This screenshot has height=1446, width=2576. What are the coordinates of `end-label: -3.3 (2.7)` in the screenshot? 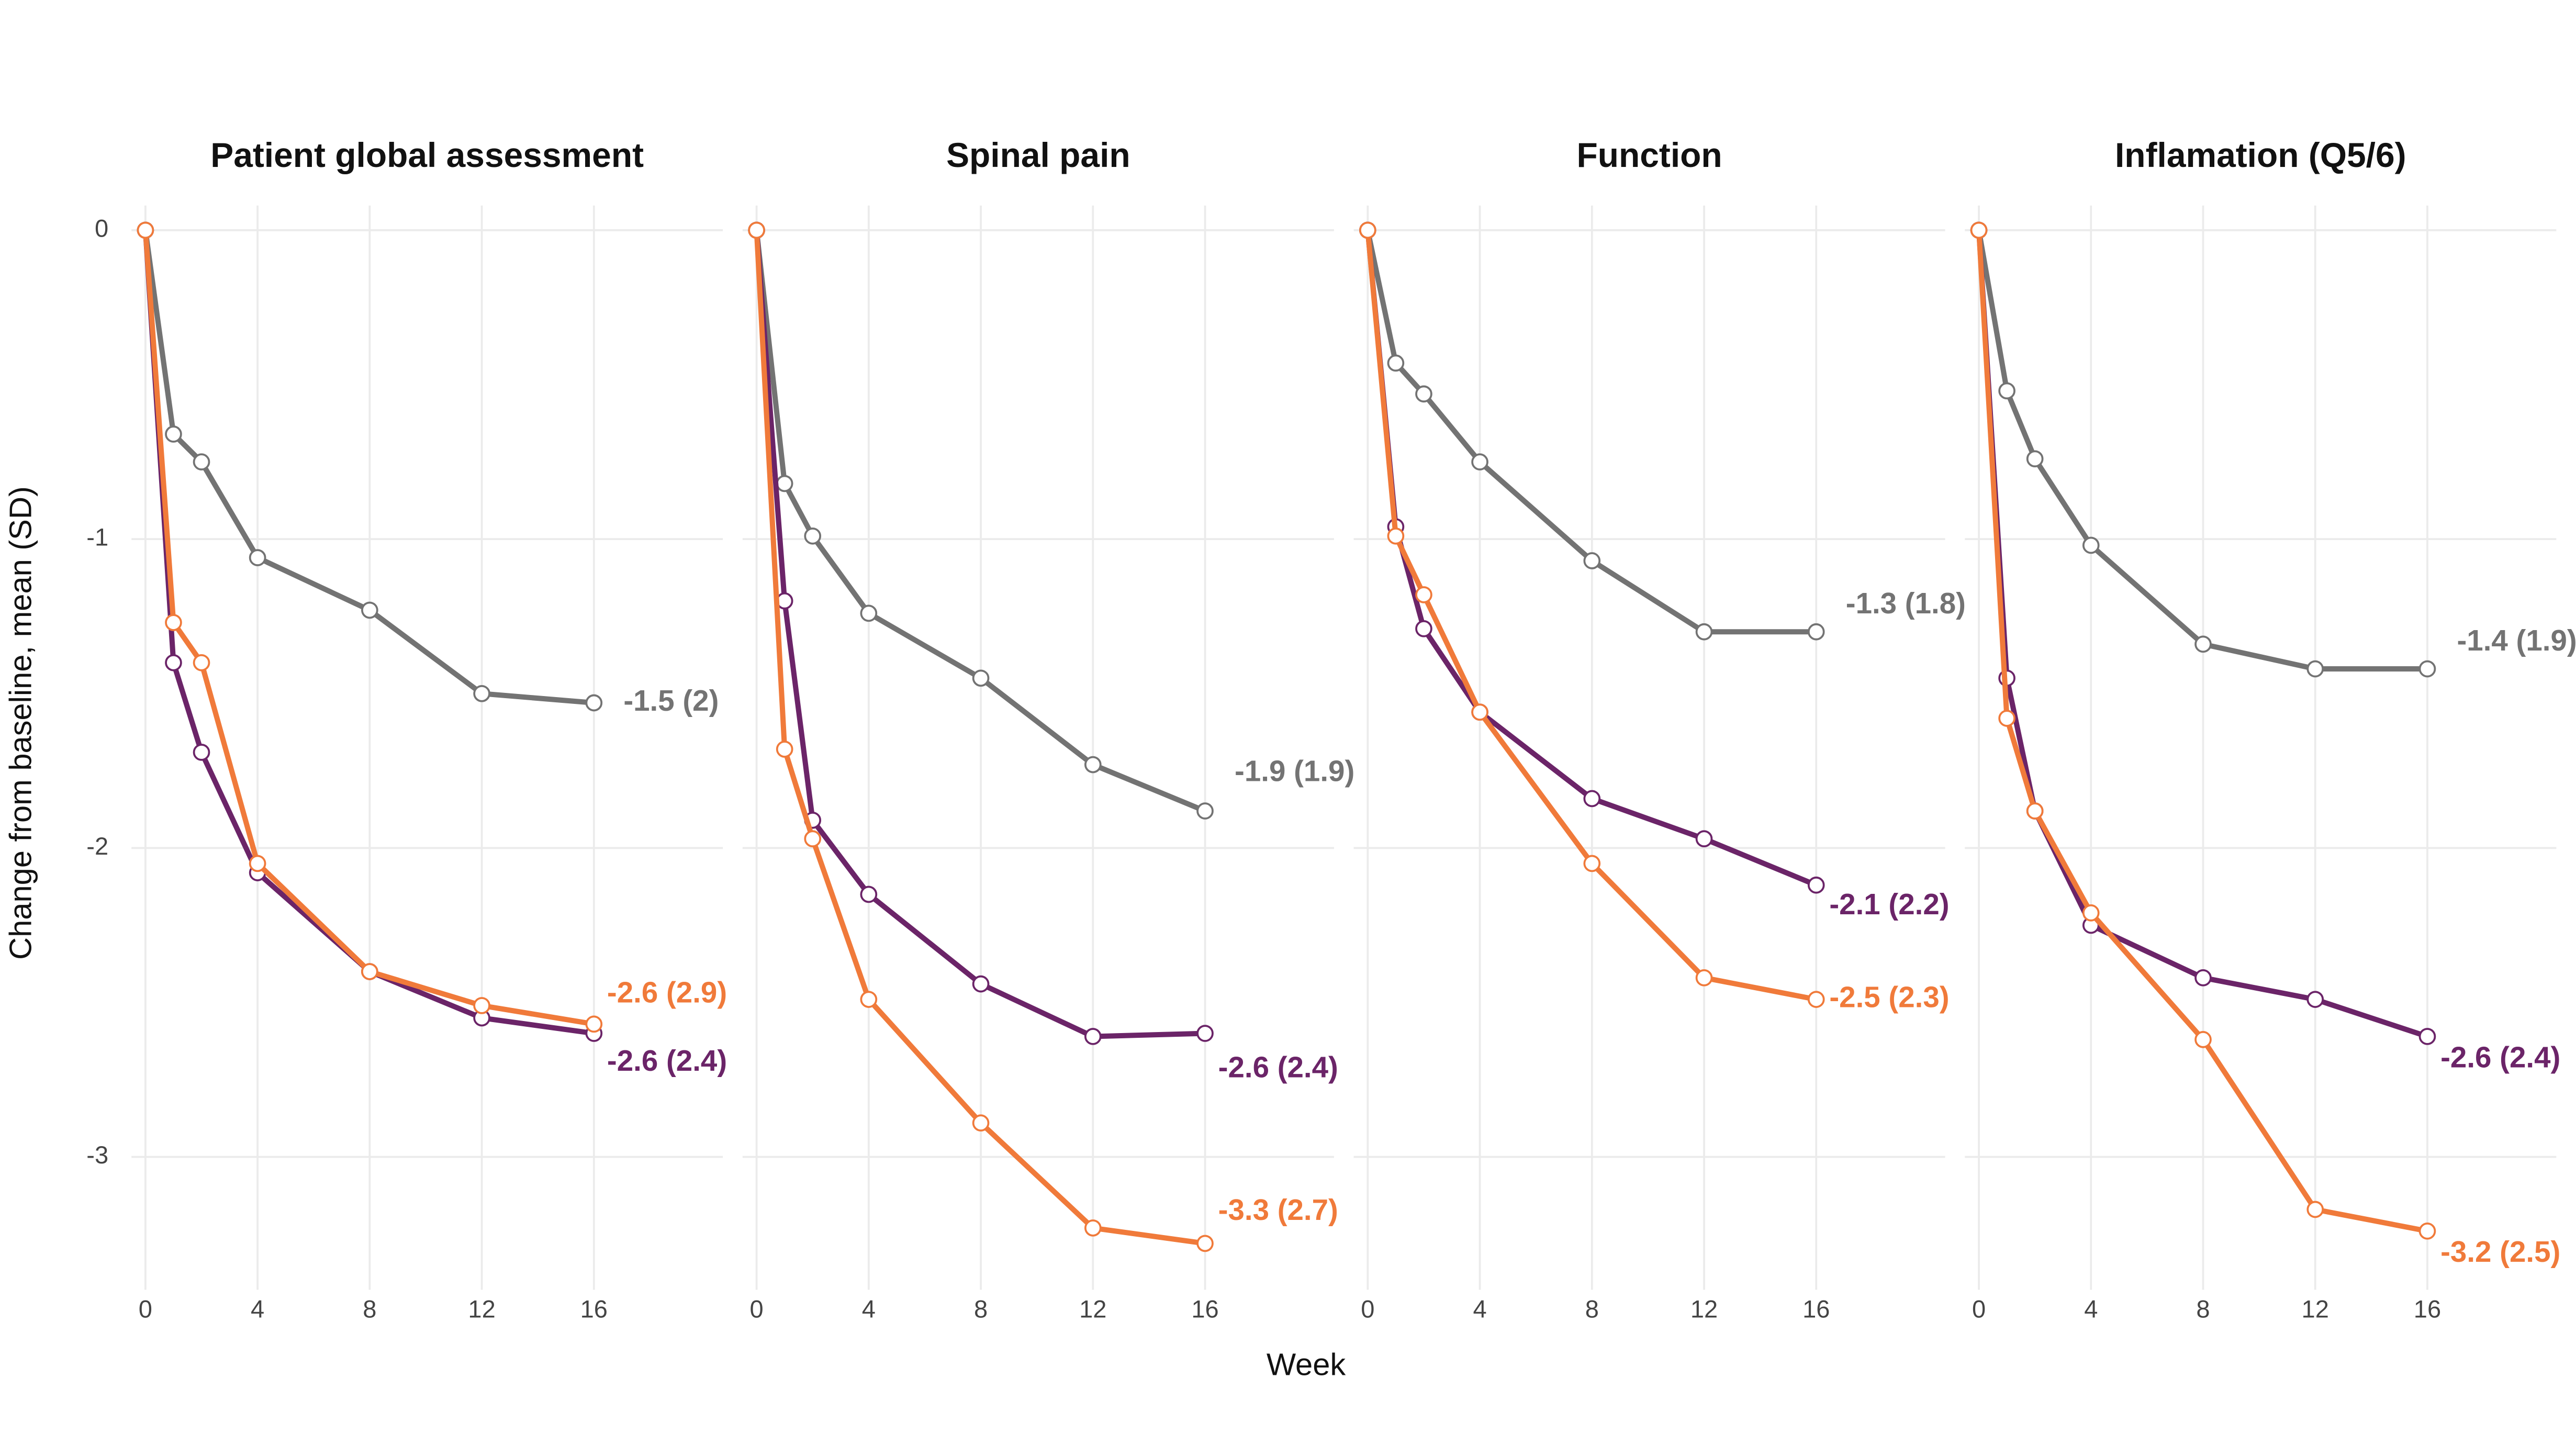 It's located at (1278, 1209).